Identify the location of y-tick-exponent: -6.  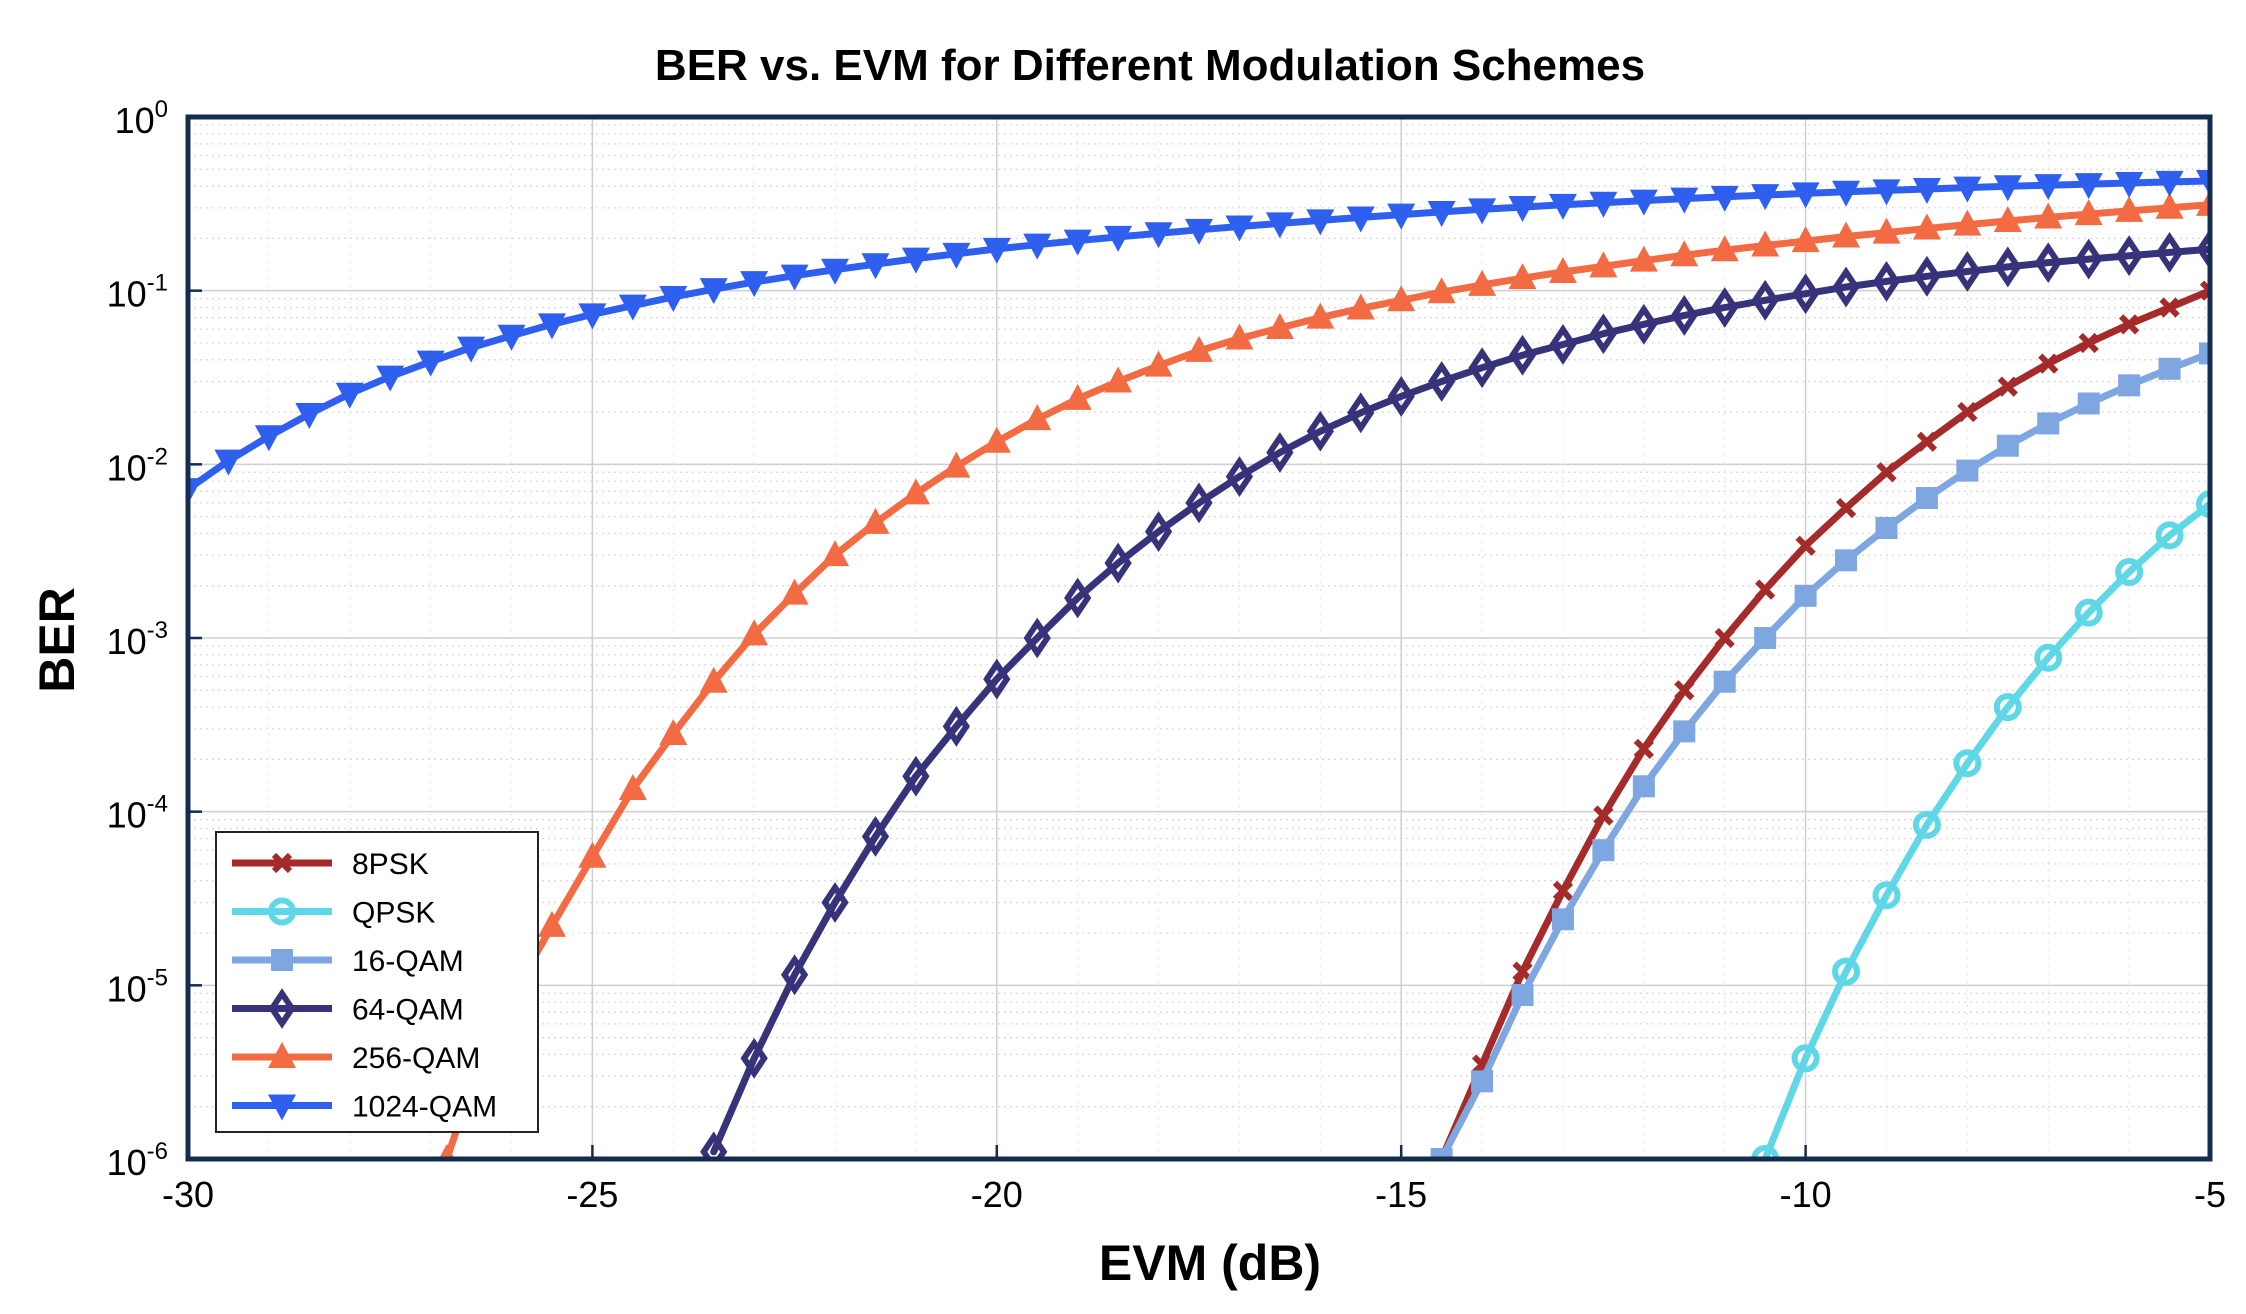
(157, 1151).